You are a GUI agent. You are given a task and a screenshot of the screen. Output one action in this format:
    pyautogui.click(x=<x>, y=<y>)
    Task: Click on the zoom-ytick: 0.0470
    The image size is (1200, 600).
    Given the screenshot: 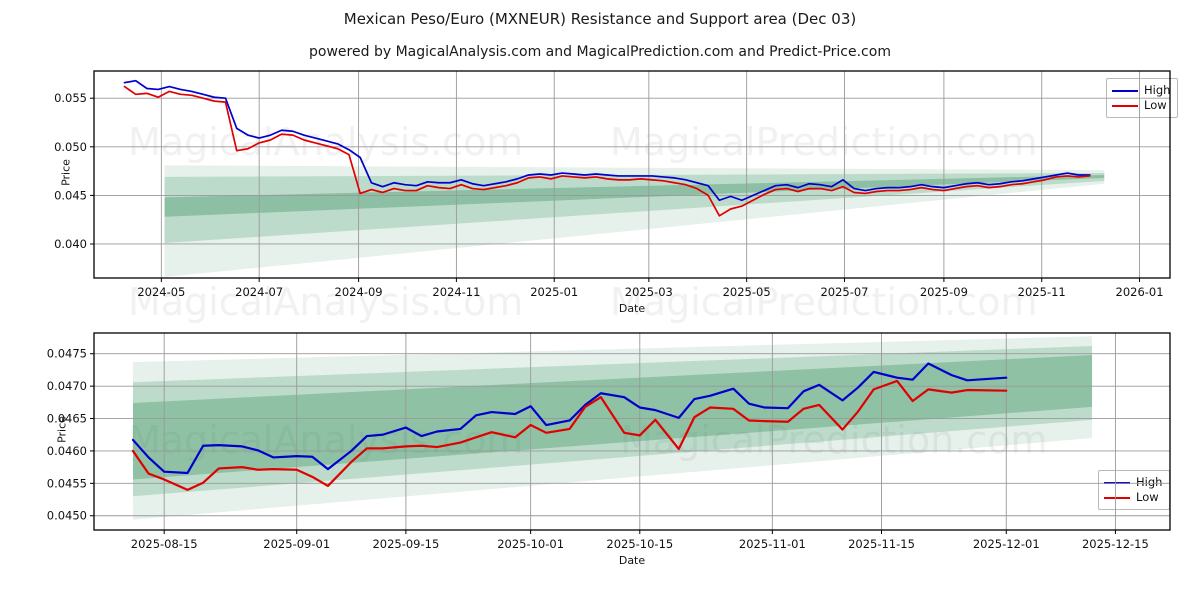 What is the action you would take?
    pyautogui.click(x=67, y=386)
    